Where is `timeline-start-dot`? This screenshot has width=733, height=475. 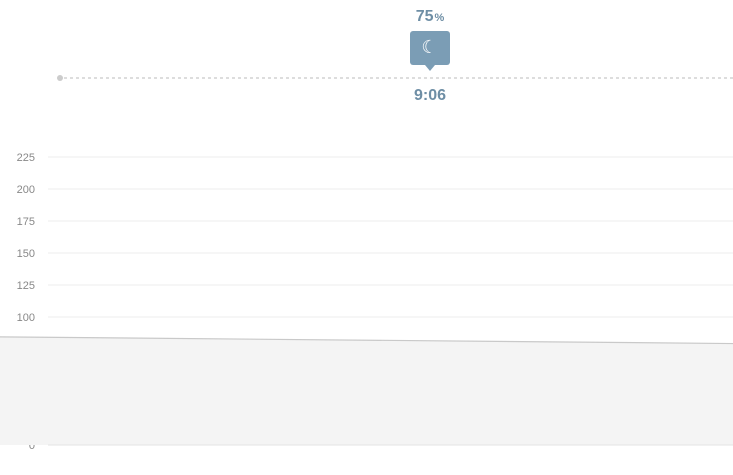
timeline-start-dot is located at coordinates (60, 78).